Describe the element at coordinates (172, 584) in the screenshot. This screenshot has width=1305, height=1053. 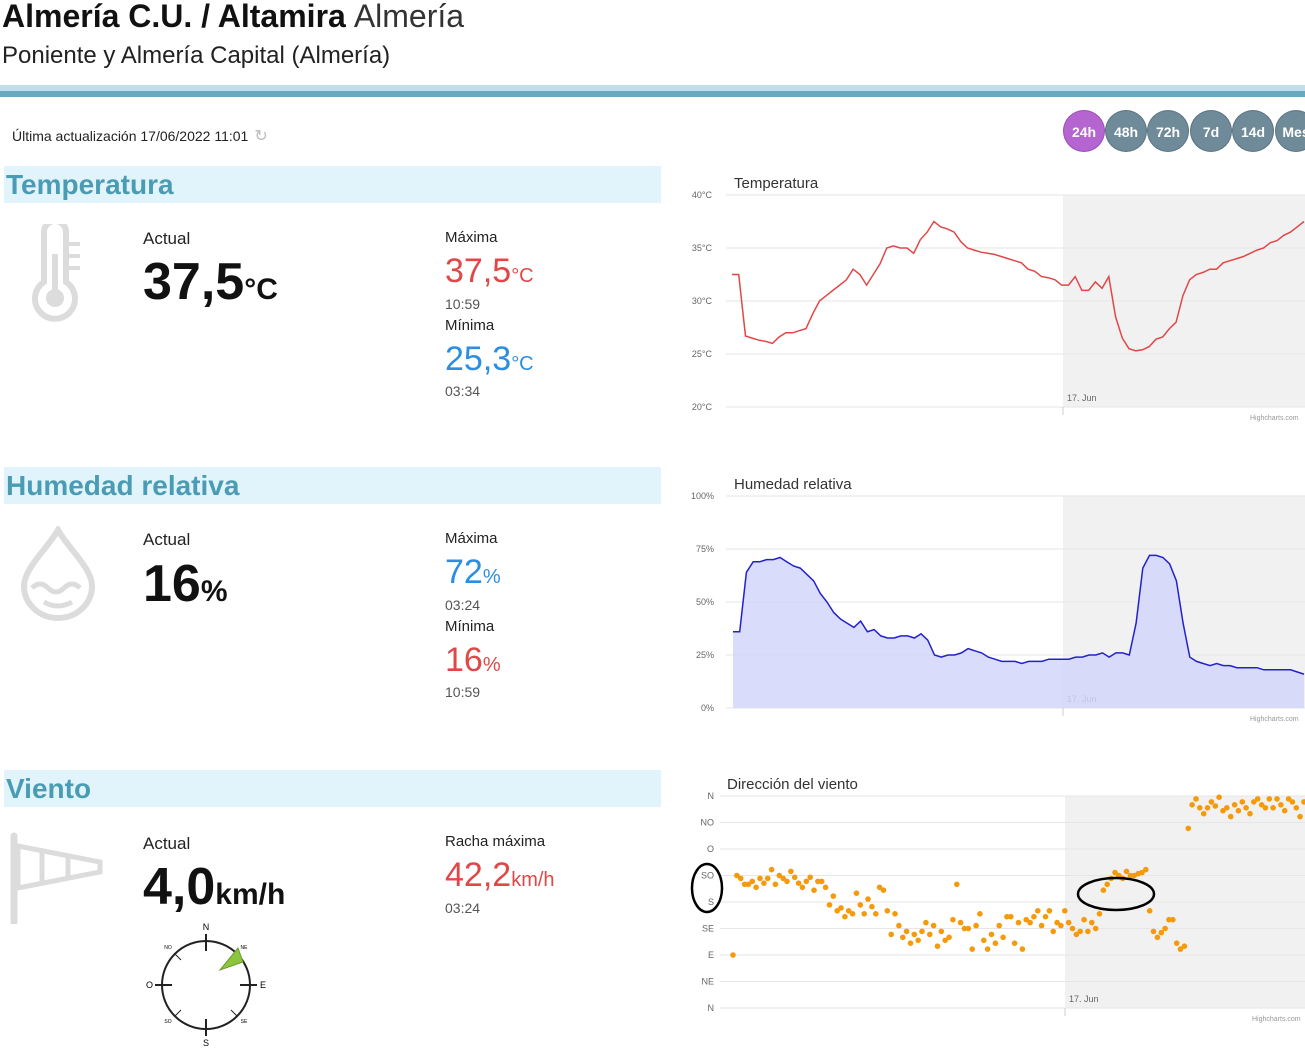
I see `humidity-actual-number: 16` at that location.